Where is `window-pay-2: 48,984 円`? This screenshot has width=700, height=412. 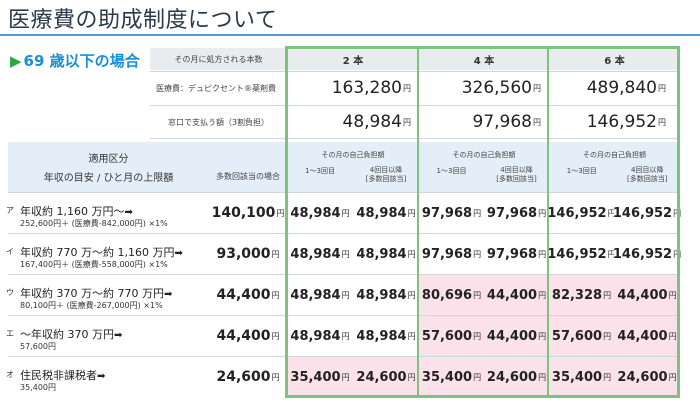 window-pay-2: 48,984 円 is located at coordinates (376, 122).